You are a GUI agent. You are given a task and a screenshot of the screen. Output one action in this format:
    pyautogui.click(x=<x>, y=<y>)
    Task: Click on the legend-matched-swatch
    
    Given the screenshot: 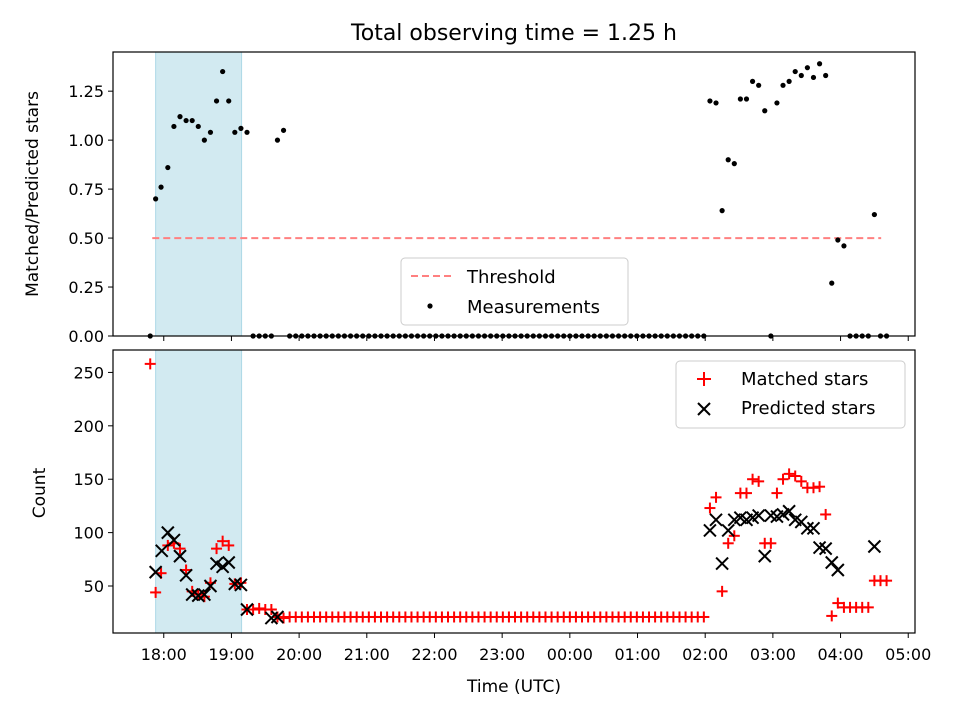 What is the action you would take?
    pyautogui.click(x=704, y=379)
    